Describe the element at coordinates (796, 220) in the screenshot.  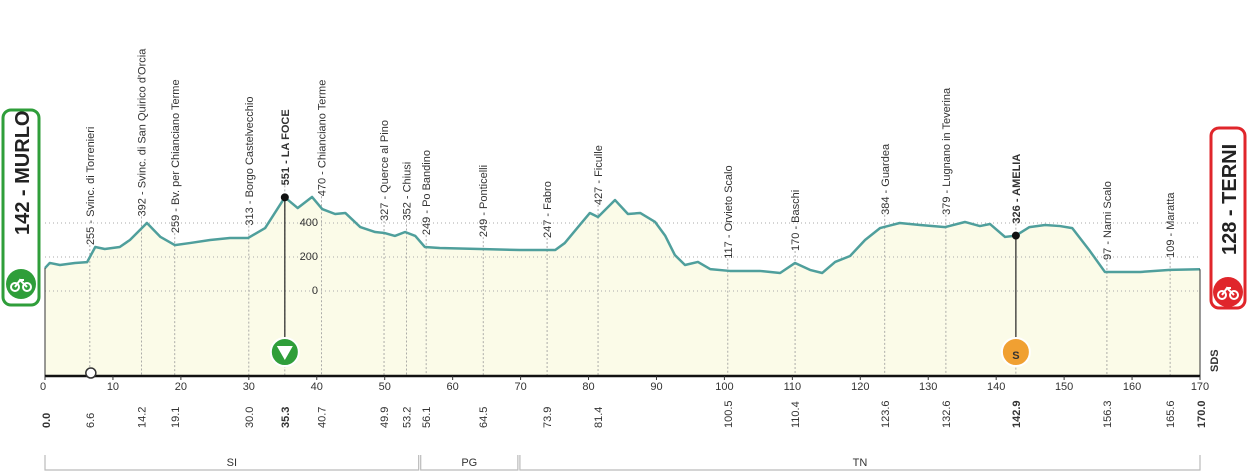
I see `waypoint-label: 170 - Baschi` at that location.